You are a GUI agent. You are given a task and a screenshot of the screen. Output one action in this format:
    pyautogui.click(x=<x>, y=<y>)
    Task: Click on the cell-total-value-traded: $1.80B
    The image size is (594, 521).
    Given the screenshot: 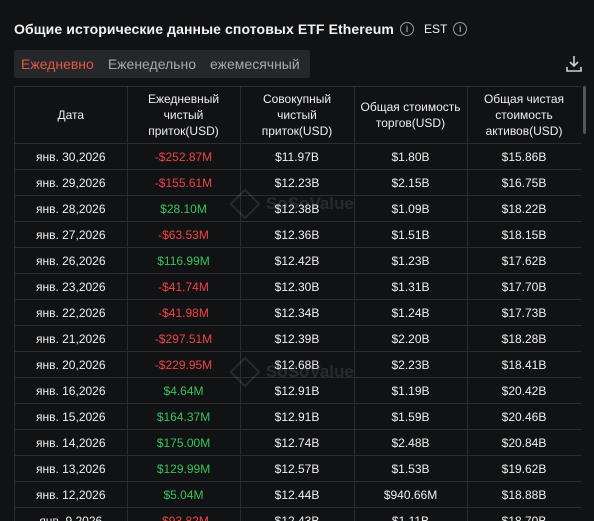 What is the action you would take?
    pyautogui.click(x=410, y=157)
    